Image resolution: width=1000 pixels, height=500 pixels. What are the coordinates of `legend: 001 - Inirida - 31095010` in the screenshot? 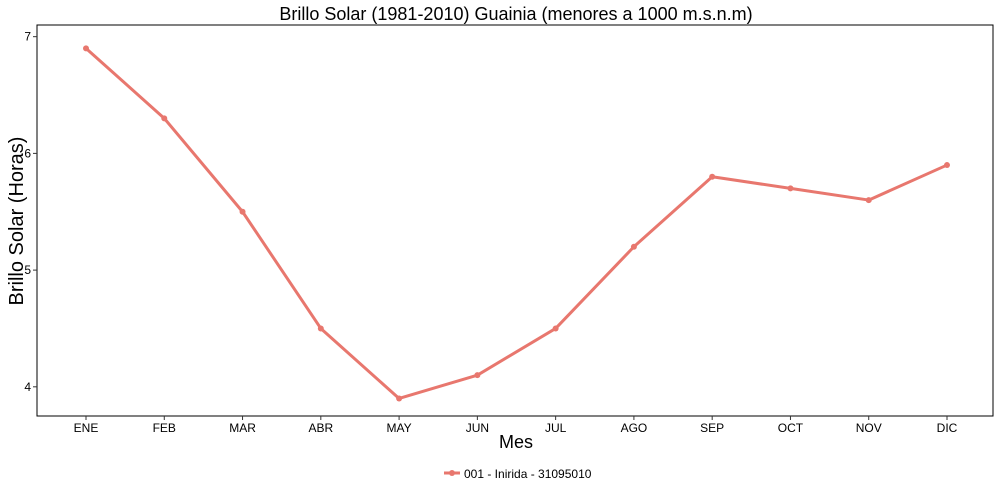 It's located at (518, 474).